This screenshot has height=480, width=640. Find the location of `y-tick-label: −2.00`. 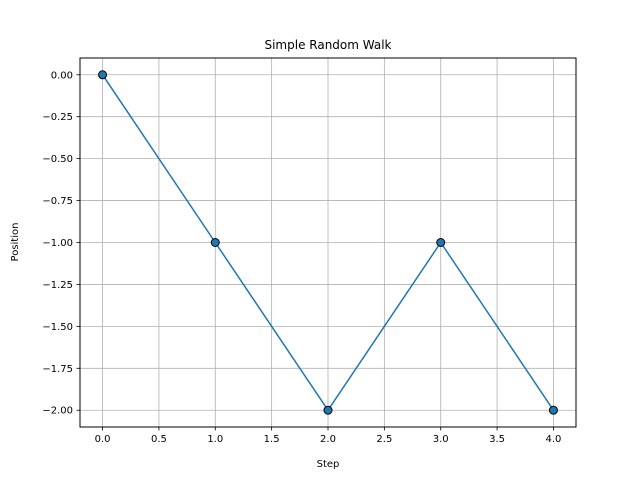

y-tick-label: −2.00 is located at coordinates (57, 411).